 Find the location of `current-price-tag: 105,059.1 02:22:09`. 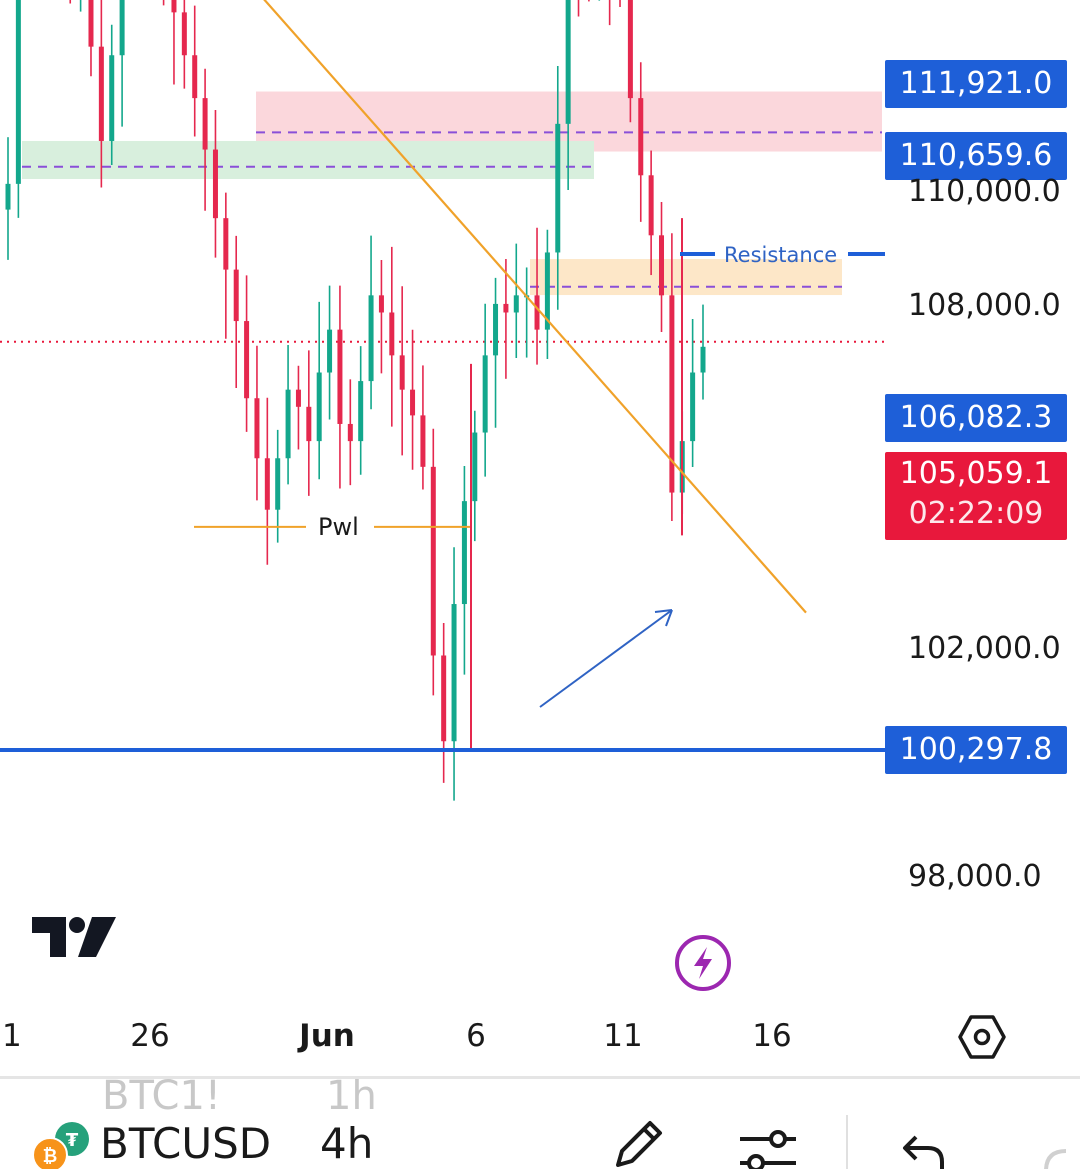

current-price-tag: 105,059.1 02:22:09 is located at coordinates (976, 496).